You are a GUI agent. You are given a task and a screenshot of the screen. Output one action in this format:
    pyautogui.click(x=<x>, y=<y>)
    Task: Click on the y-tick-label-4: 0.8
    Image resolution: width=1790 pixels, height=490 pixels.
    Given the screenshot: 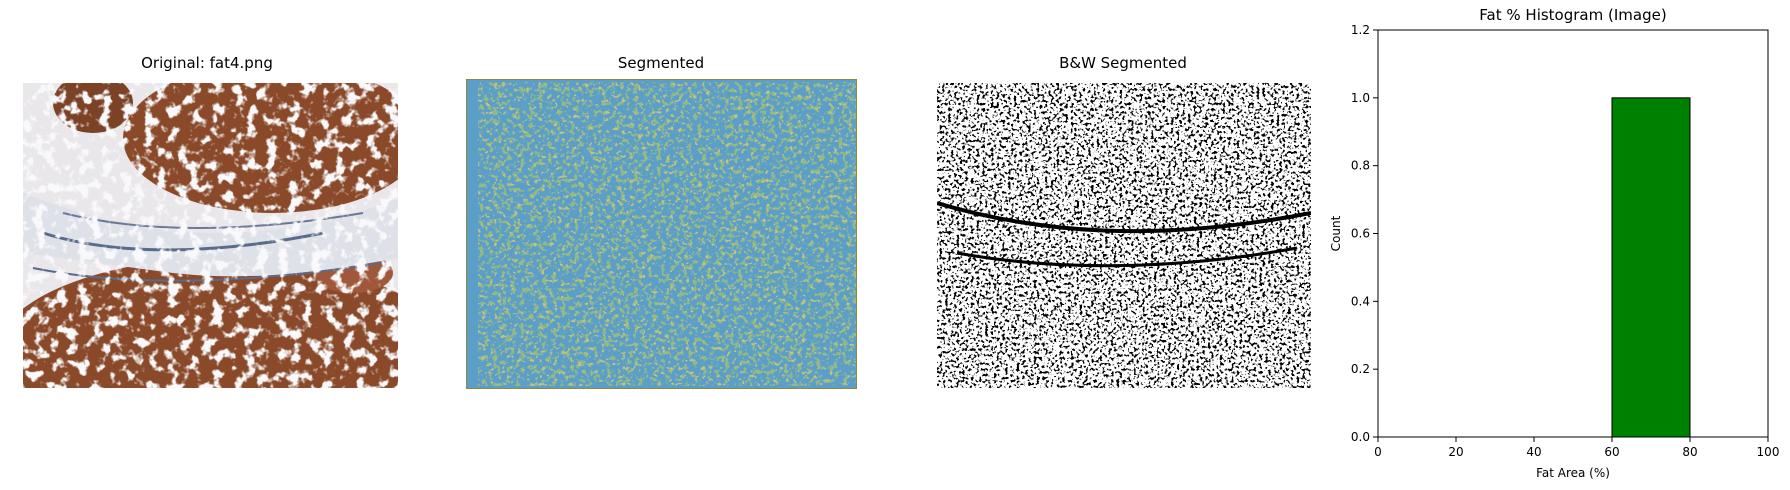 What is the action you would take?
    pyautogui.click(x=1360, y=166)
    